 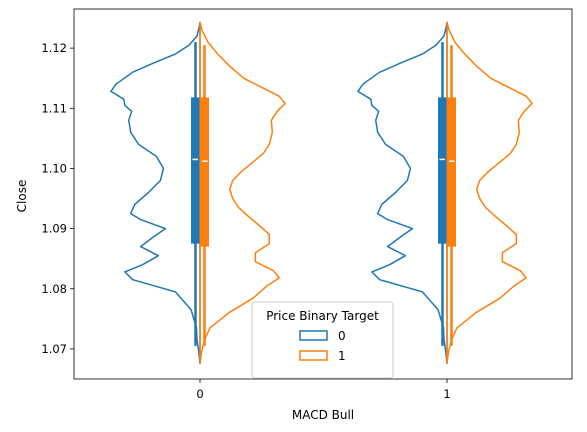 I want to click on y-tick-label: 1.11, so click(x=54, y=108).